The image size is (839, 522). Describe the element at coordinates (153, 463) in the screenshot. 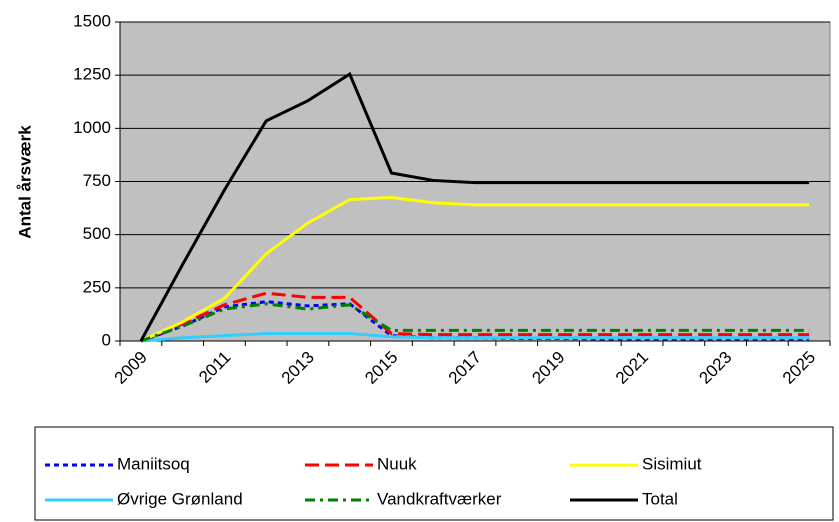

I see `legend-label: Maniitsoq` at that location.